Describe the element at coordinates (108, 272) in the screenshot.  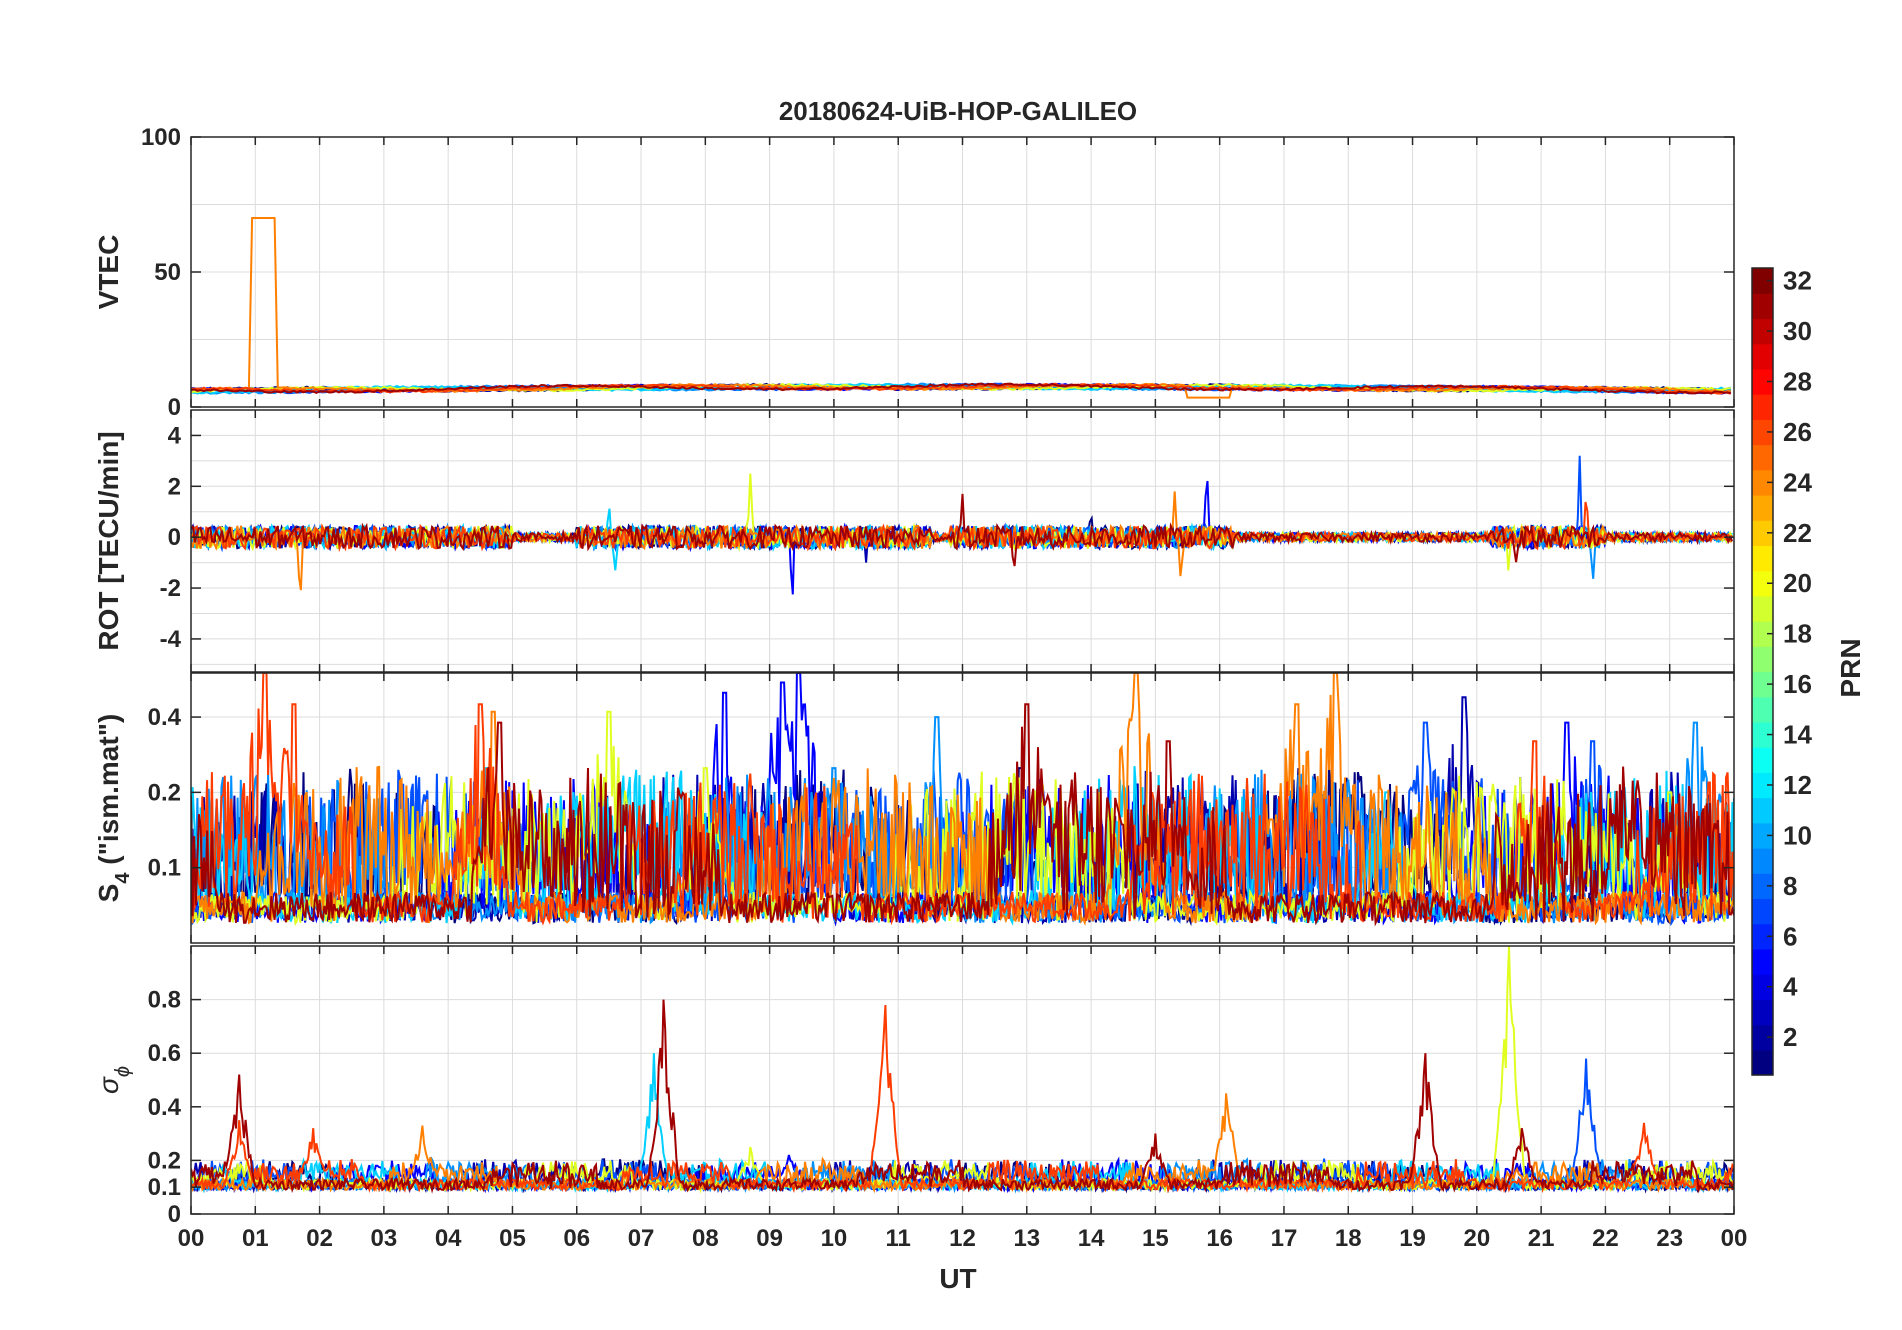
I see `vtec-ylabel: VTEC` at that location.